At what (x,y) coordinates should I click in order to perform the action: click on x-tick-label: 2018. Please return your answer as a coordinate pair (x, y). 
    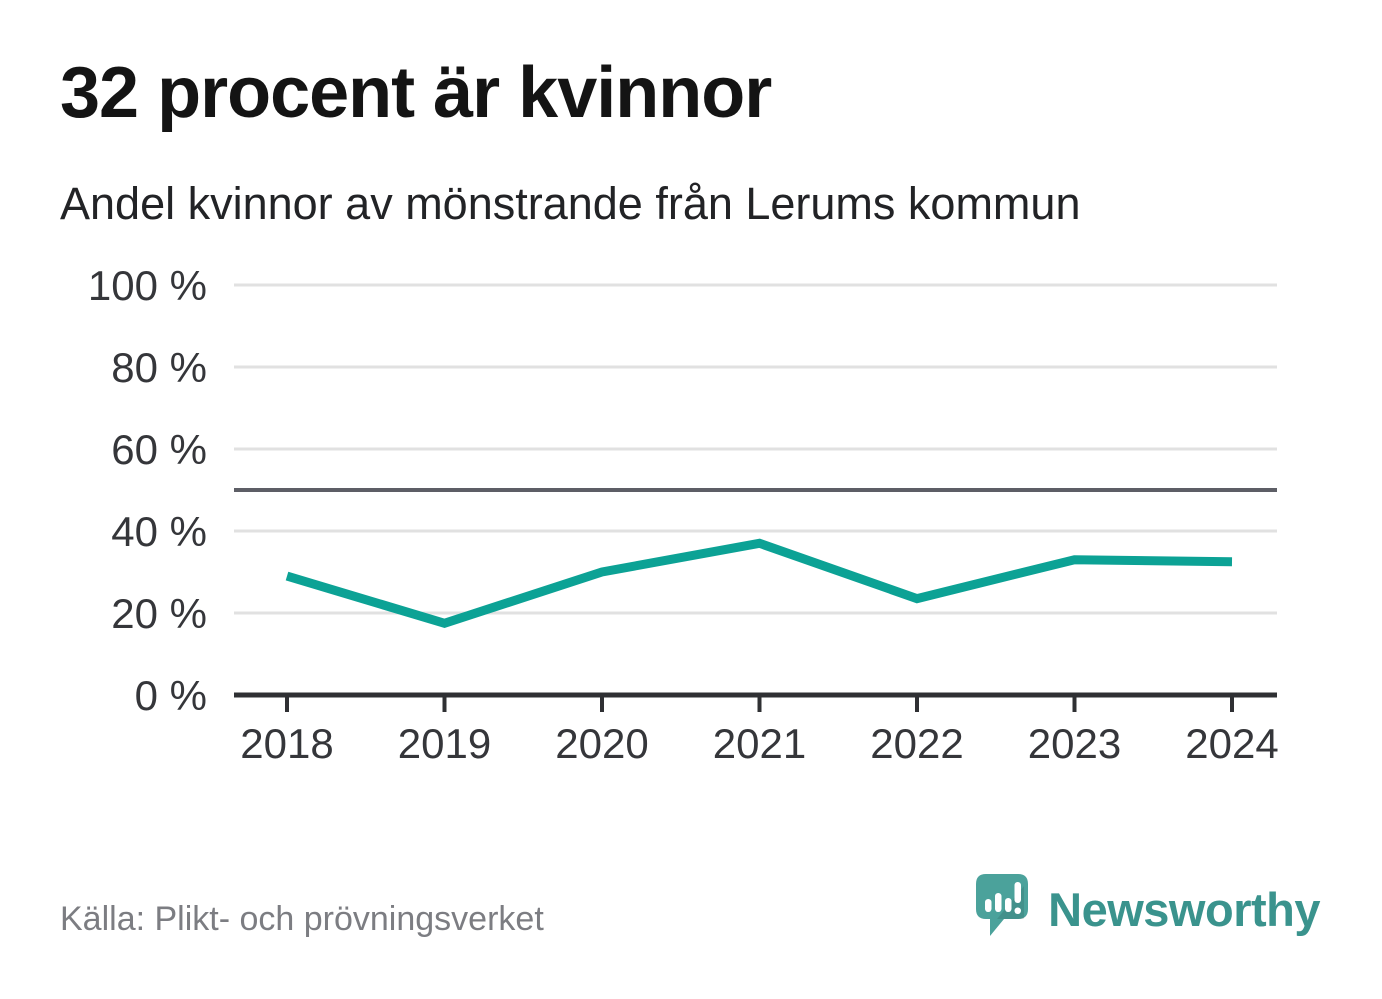
    Looking at the image, I should click on (286, 743).